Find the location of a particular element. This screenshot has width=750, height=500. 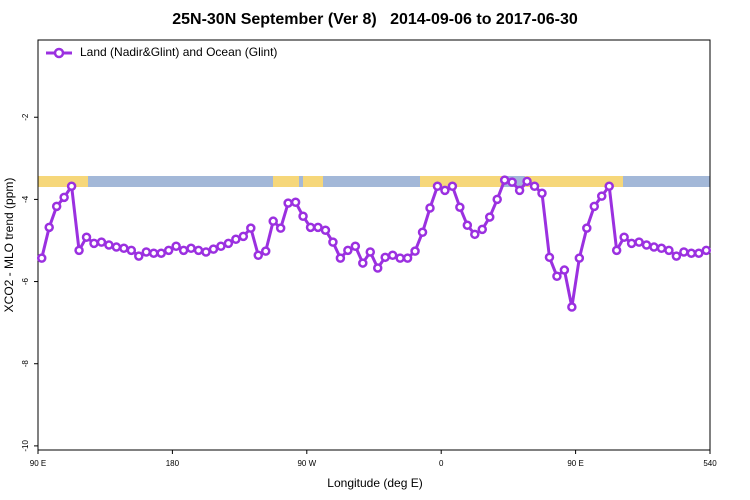

y-tick-label: -6 is located at coordinates (25, 281).